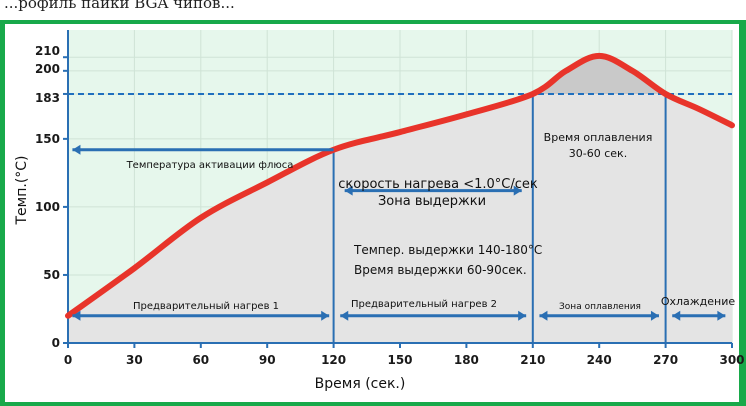 This screenshot has height=406, width=746. I want to click on x-tick-label: 120, so click(333, 360).